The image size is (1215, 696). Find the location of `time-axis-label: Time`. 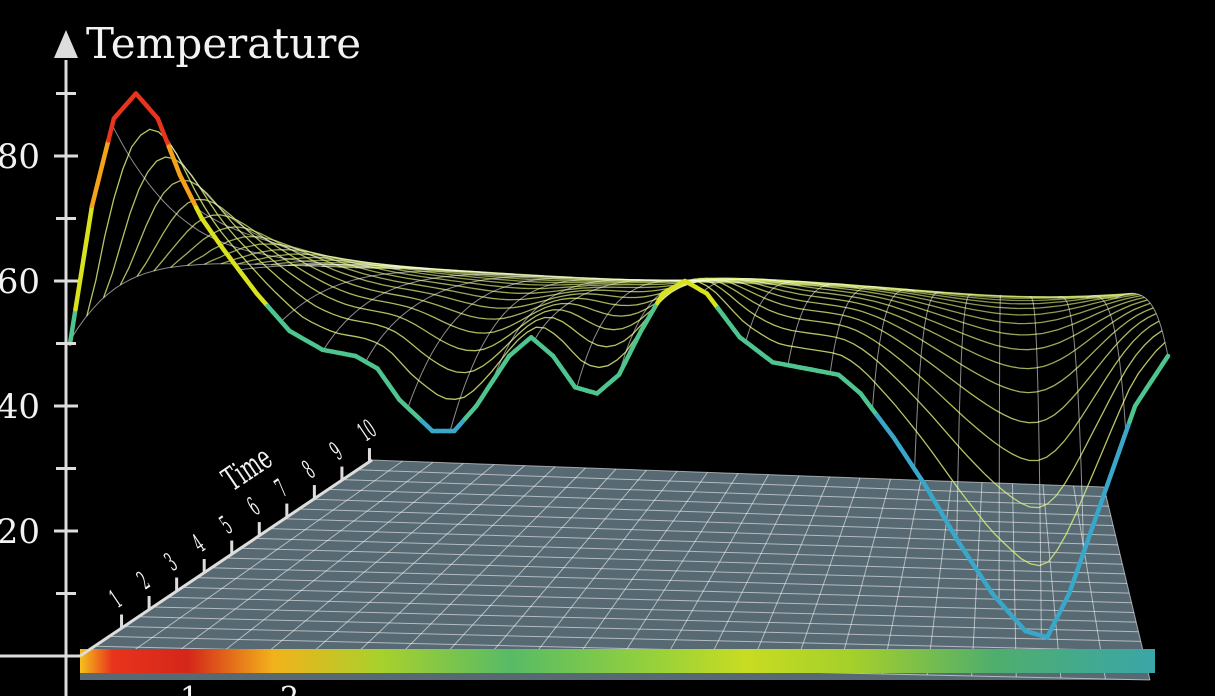

time-axis-label: Time is located at coordinates (247, 468).